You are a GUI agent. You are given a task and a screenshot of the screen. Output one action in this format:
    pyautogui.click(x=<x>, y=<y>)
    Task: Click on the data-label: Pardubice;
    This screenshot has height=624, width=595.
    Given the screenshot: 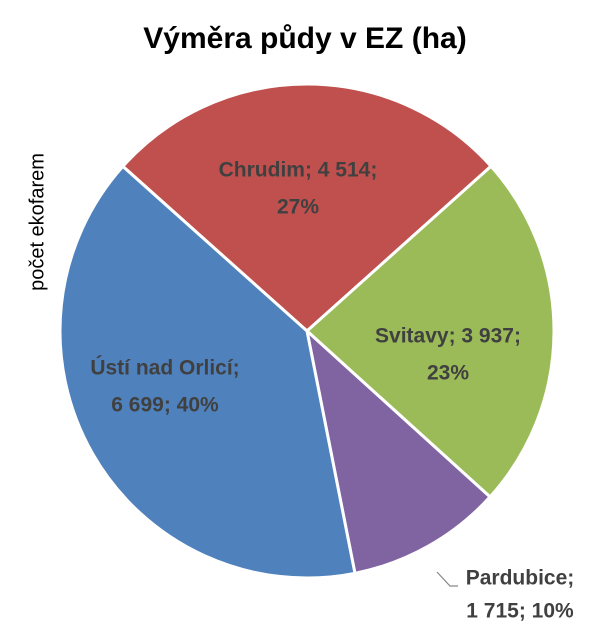 What is the action you would take?
    pyautogui.click(x=520, y=578)
    